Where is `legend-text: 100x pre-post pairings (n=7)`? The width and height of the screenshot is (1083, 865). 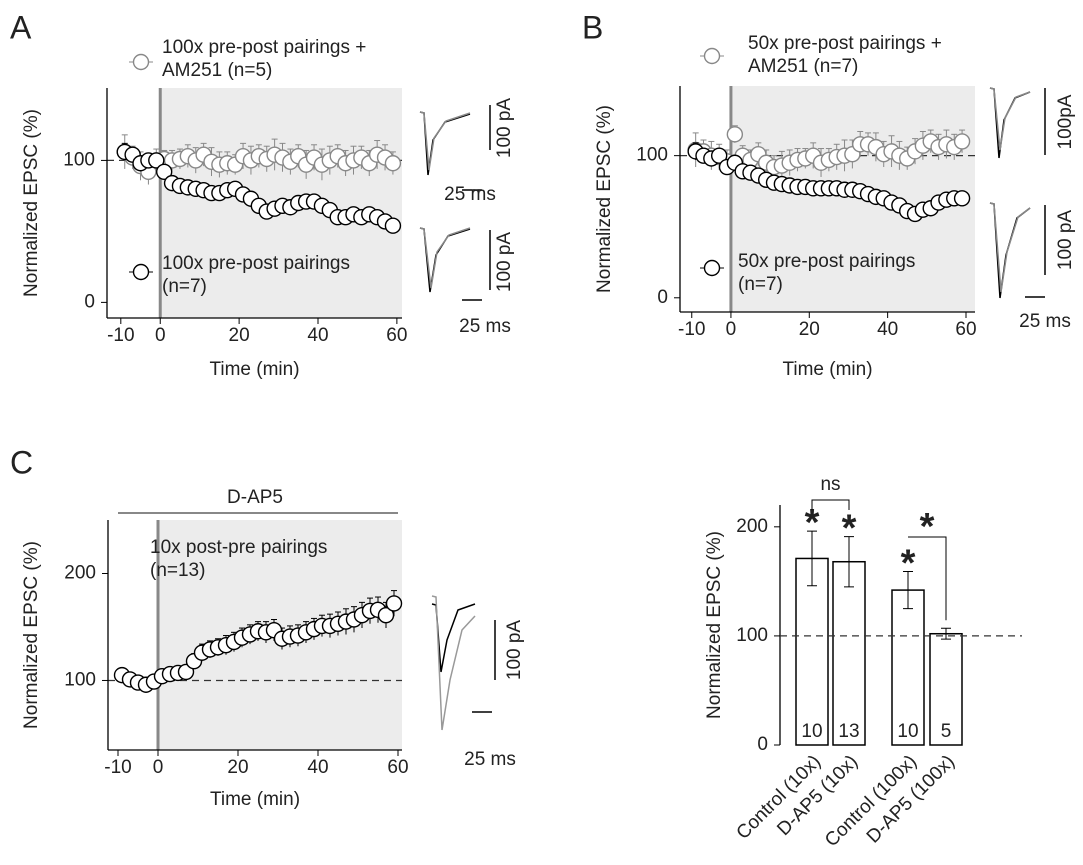
legend-text: 100x pre-post pairings (n=7) is located at coordinates (256, 275).